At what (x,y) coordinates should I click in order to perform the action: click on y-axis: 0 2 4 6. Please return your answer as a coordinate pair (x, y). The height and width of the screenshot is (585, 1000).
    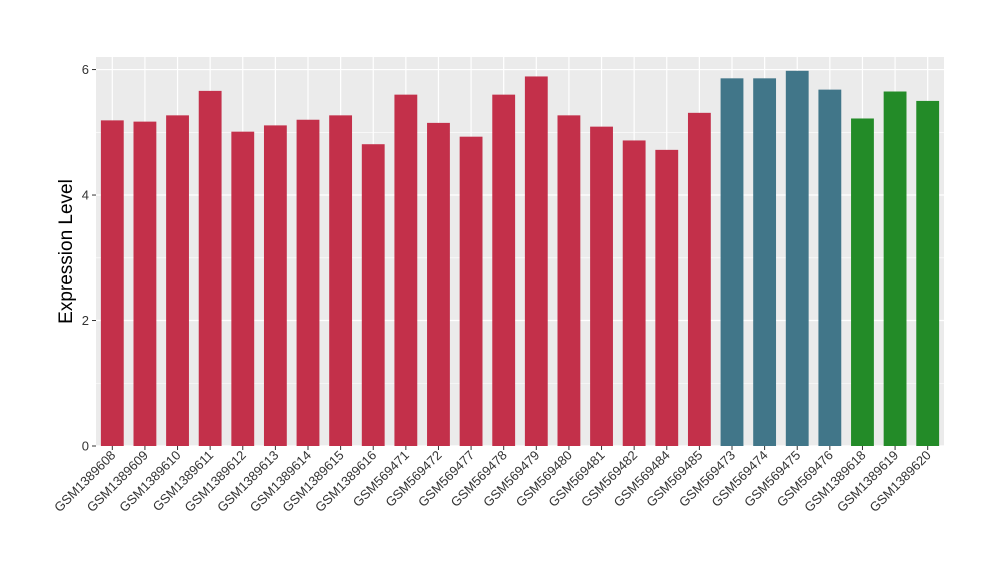
    Looking at the image, I should click on (89, 258).